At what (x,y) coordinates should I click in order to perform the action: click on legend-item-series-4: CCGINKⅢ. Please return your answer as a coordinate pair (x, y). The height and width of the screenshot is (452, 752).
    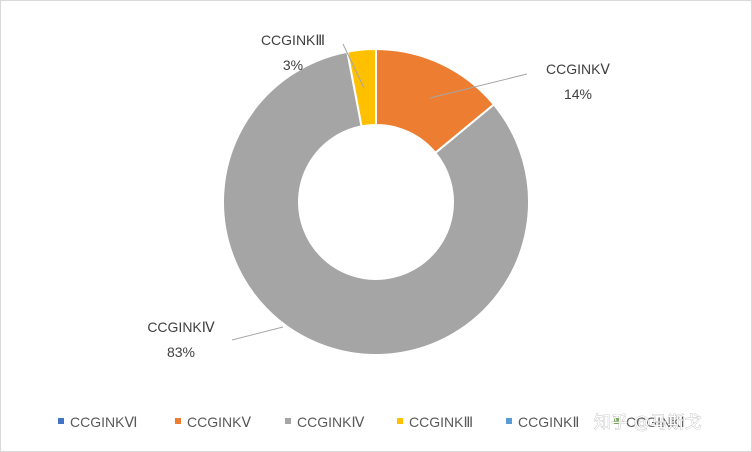
    Looking at the image, I should click on (435, 422).